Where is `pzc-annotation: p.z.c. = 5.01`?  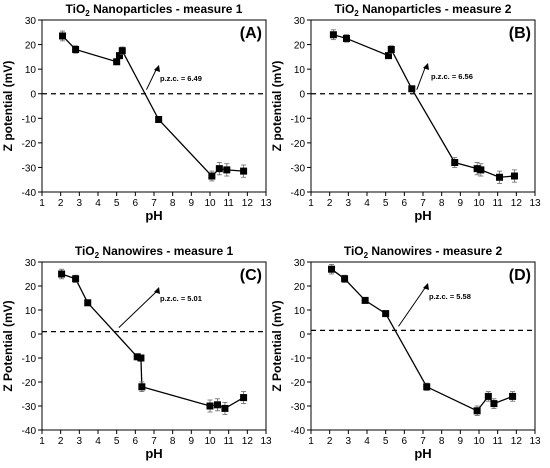
pzc-annotation: p.z.c. = 5.01 is located at coordinates (181, 298).